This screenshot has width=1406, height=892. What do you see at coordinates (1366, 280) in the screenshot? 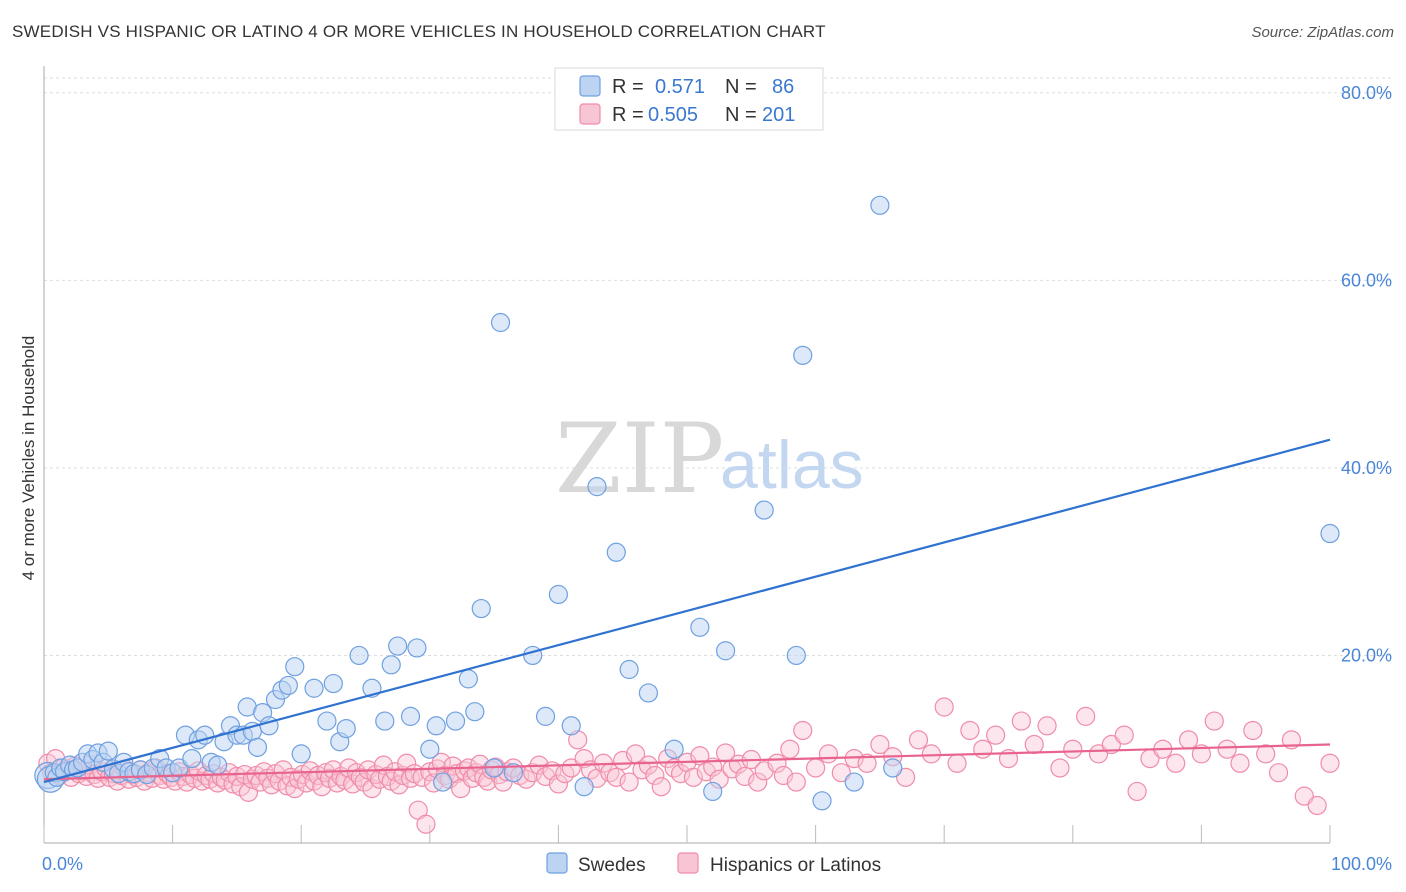
I see `y-tick-label: 60.0%` at bounding box center [1366, 280].